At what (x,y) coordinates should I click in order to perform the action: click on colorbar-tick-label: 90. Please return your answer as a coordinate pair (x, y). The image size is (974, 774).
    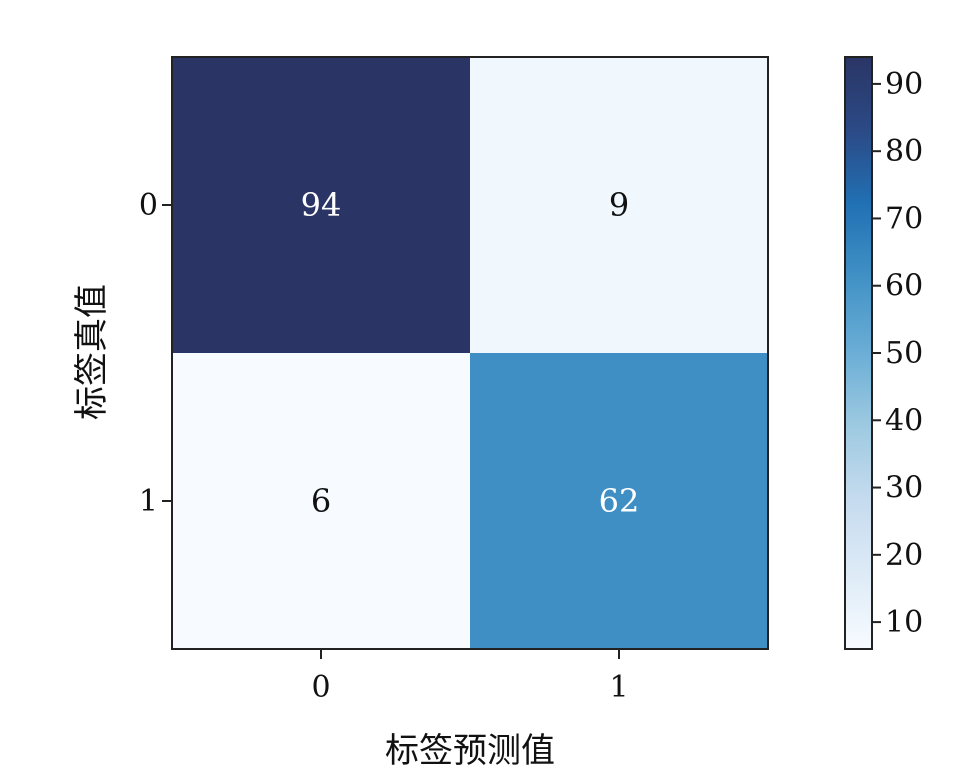
    Looking at the image, I should click on (904, 84).